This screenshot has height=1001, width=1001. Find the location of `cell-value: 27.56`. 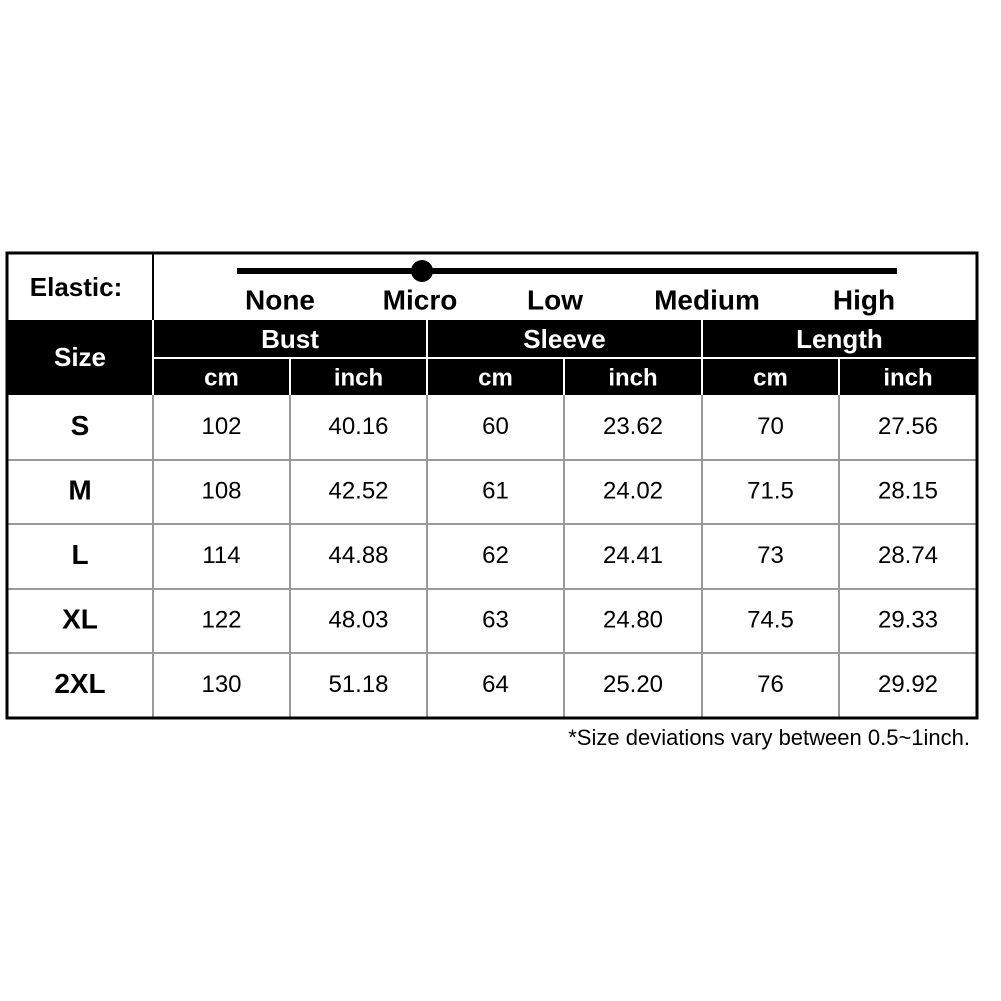

cell-value: 27.56 is located at coordinates (908, 426).